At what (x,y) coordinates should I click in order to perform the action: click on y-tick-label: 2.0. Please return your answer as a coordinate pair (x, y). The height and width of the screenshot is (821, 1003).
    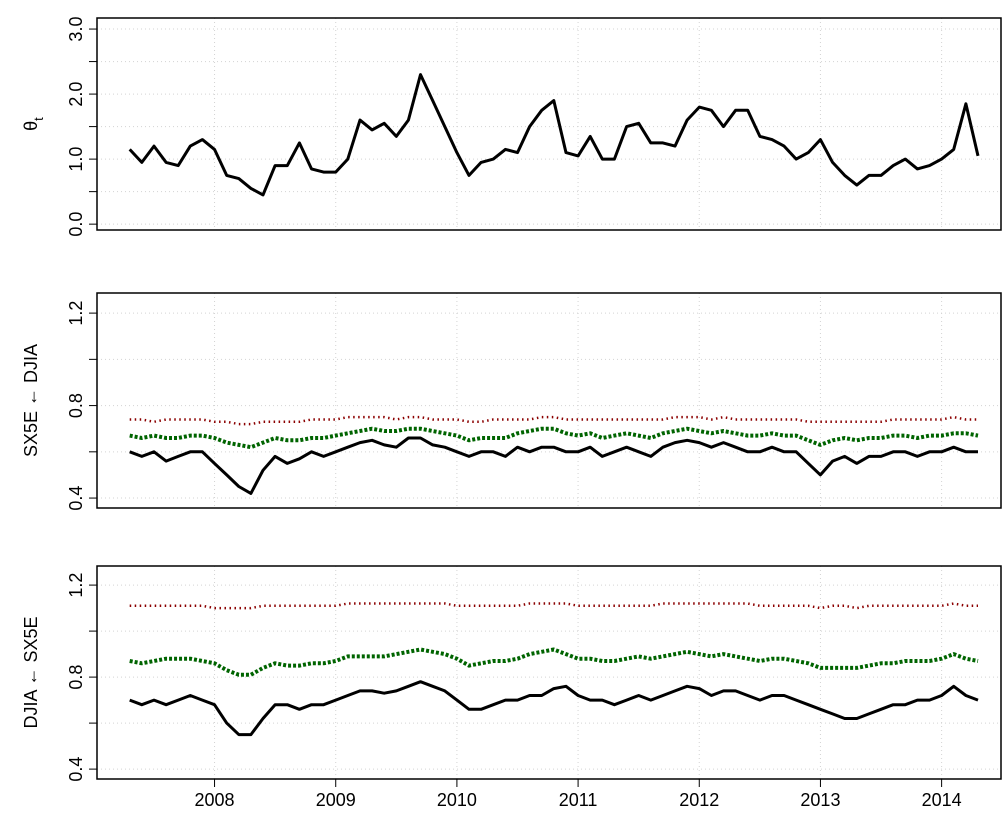
    Looking at the image, I should click on (76, 94).